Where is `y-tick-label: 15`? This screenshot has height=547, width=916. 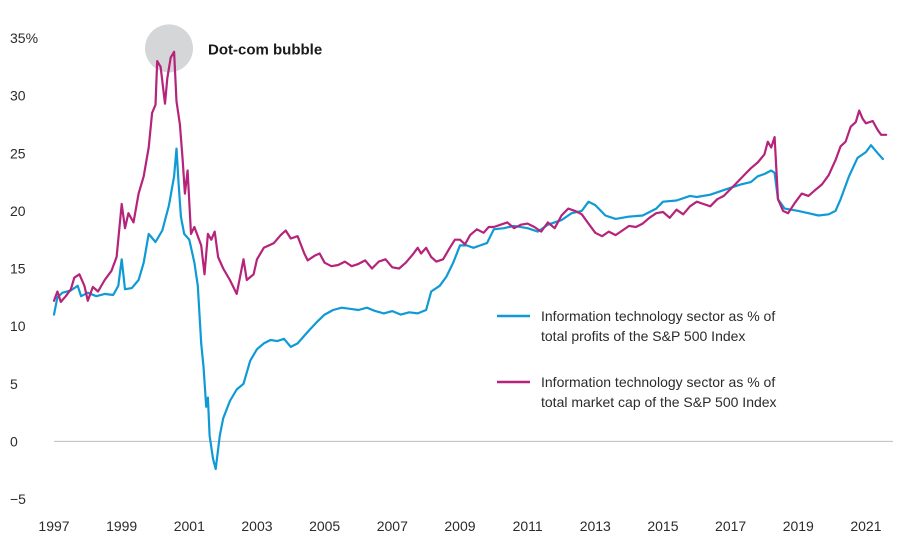 y-tick-label: 15 is located at coordinates (18, 269).